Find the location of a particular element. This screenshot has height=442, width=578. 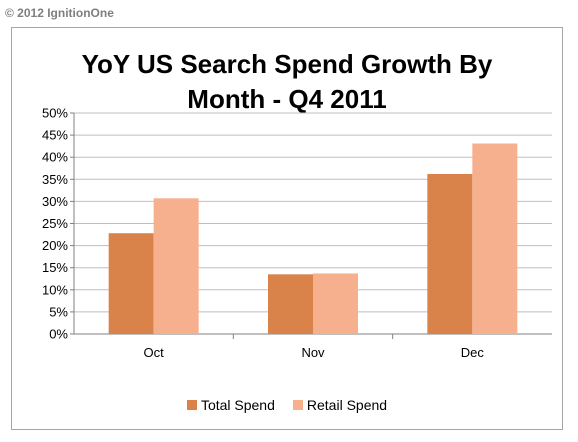

y-tick-label: 0% is located at coordinates (58, 334).